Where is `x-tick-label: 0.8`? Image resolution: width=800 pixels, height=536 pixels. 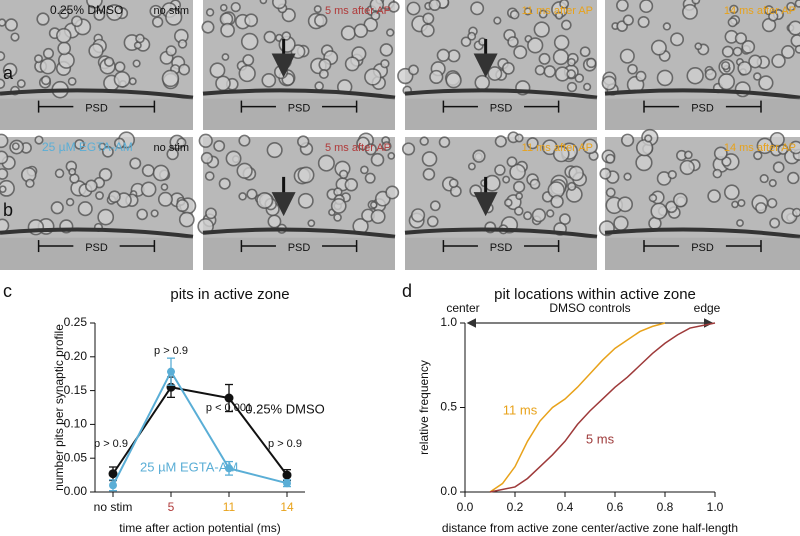
x-tick-label: 0.8 is located at coordinates (665, 507).